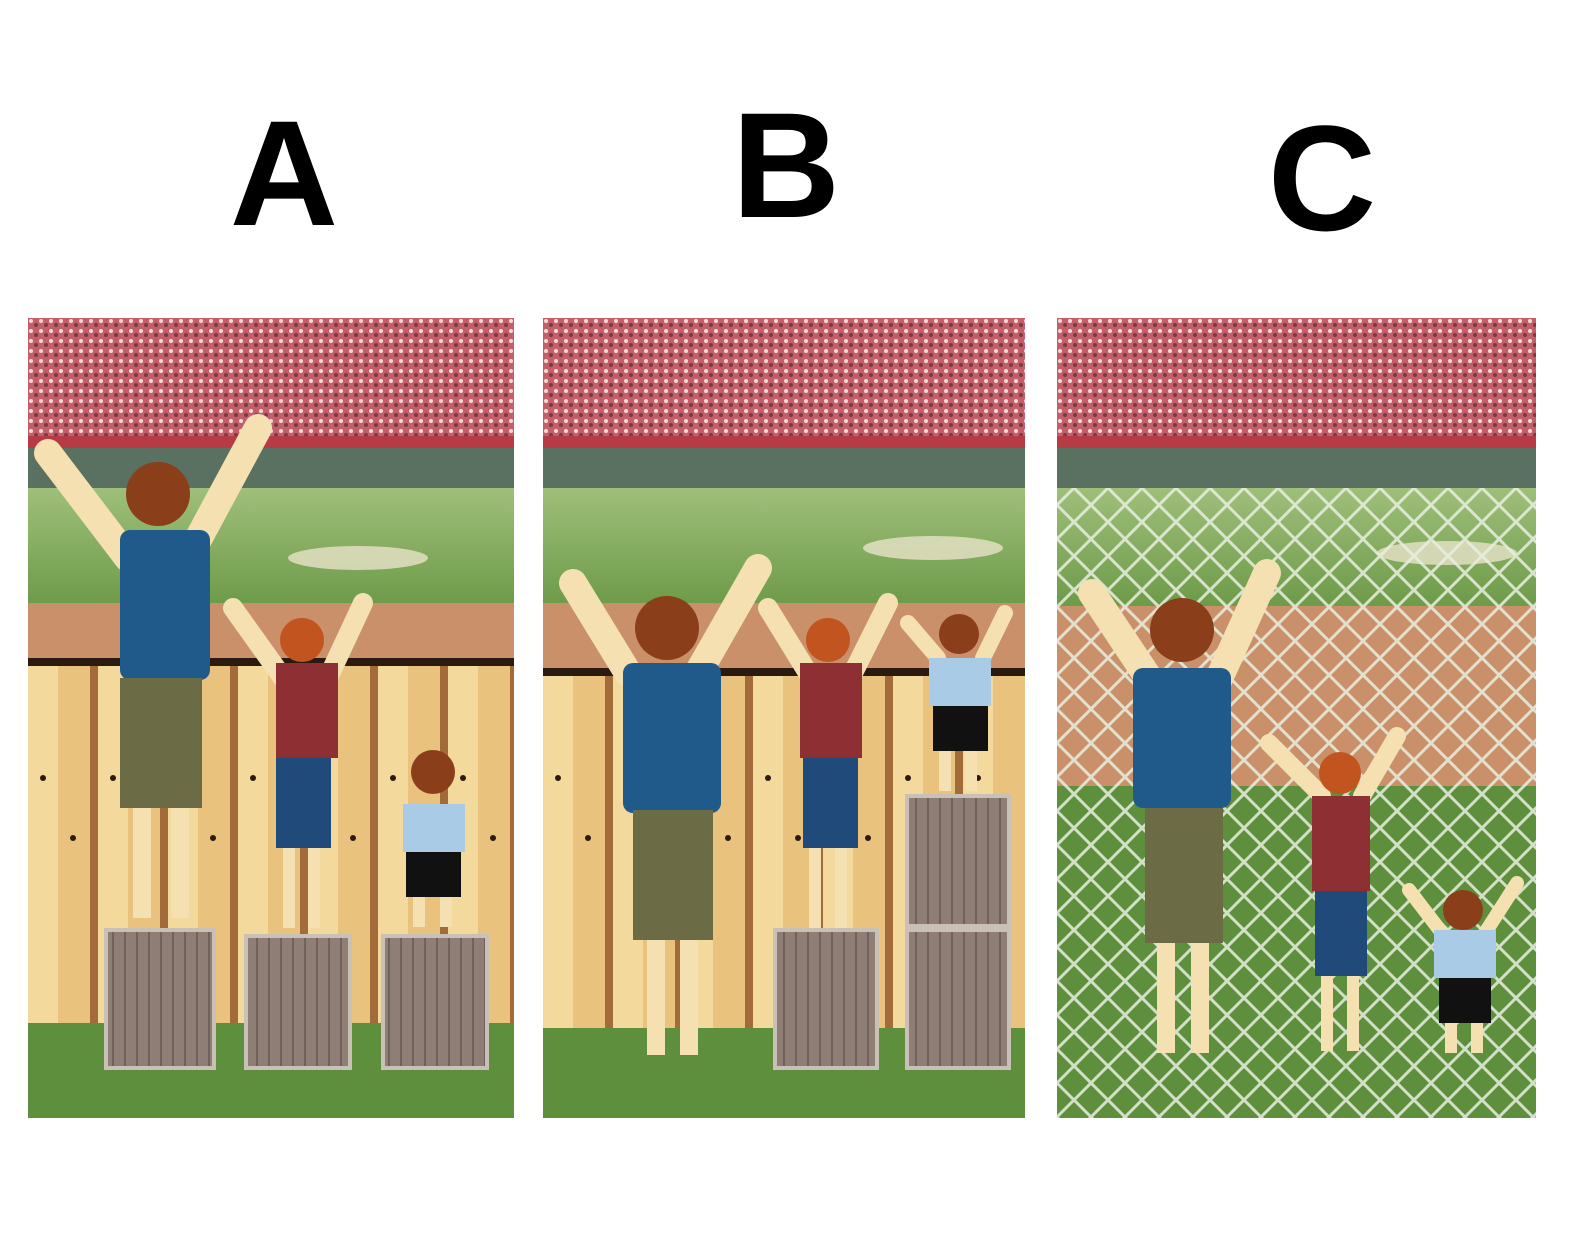  I want to click on label-a: A, so click(284, 173).